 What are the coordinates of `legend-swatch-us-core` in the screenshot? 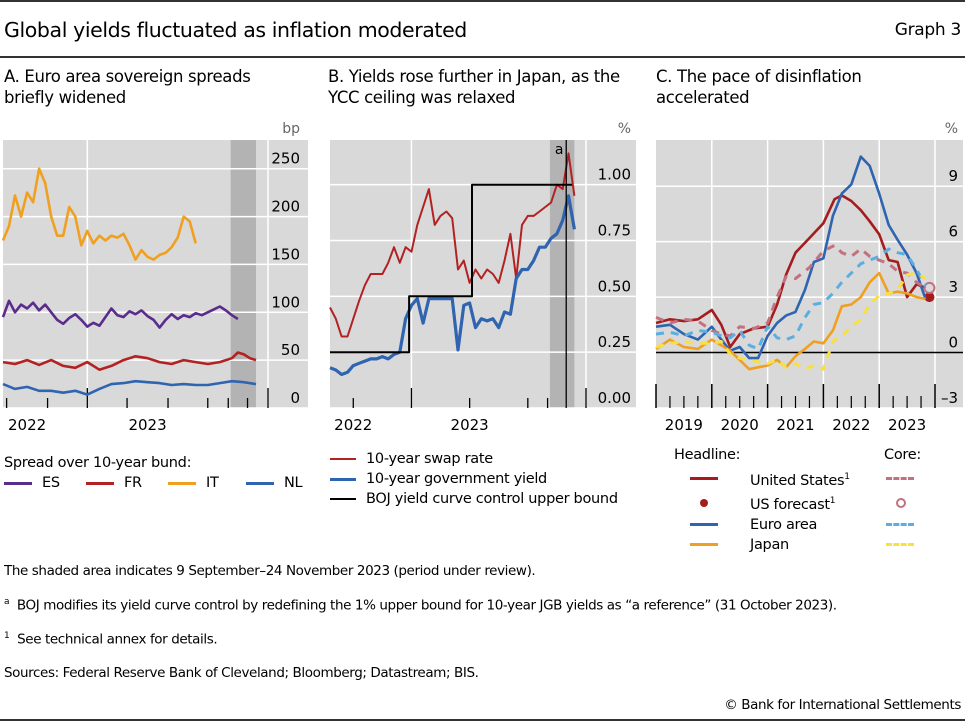 It's located at (900, 479).